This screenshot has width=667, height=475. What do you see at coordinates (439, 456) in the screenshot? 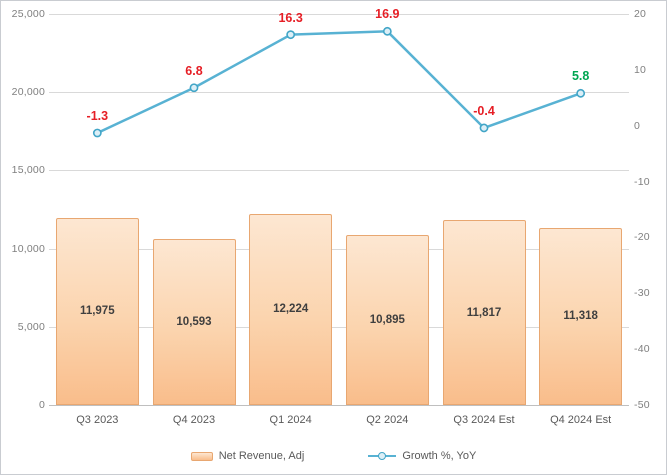
I see `legend-label: Growth %, YoY` at bounding box center [439, 456].